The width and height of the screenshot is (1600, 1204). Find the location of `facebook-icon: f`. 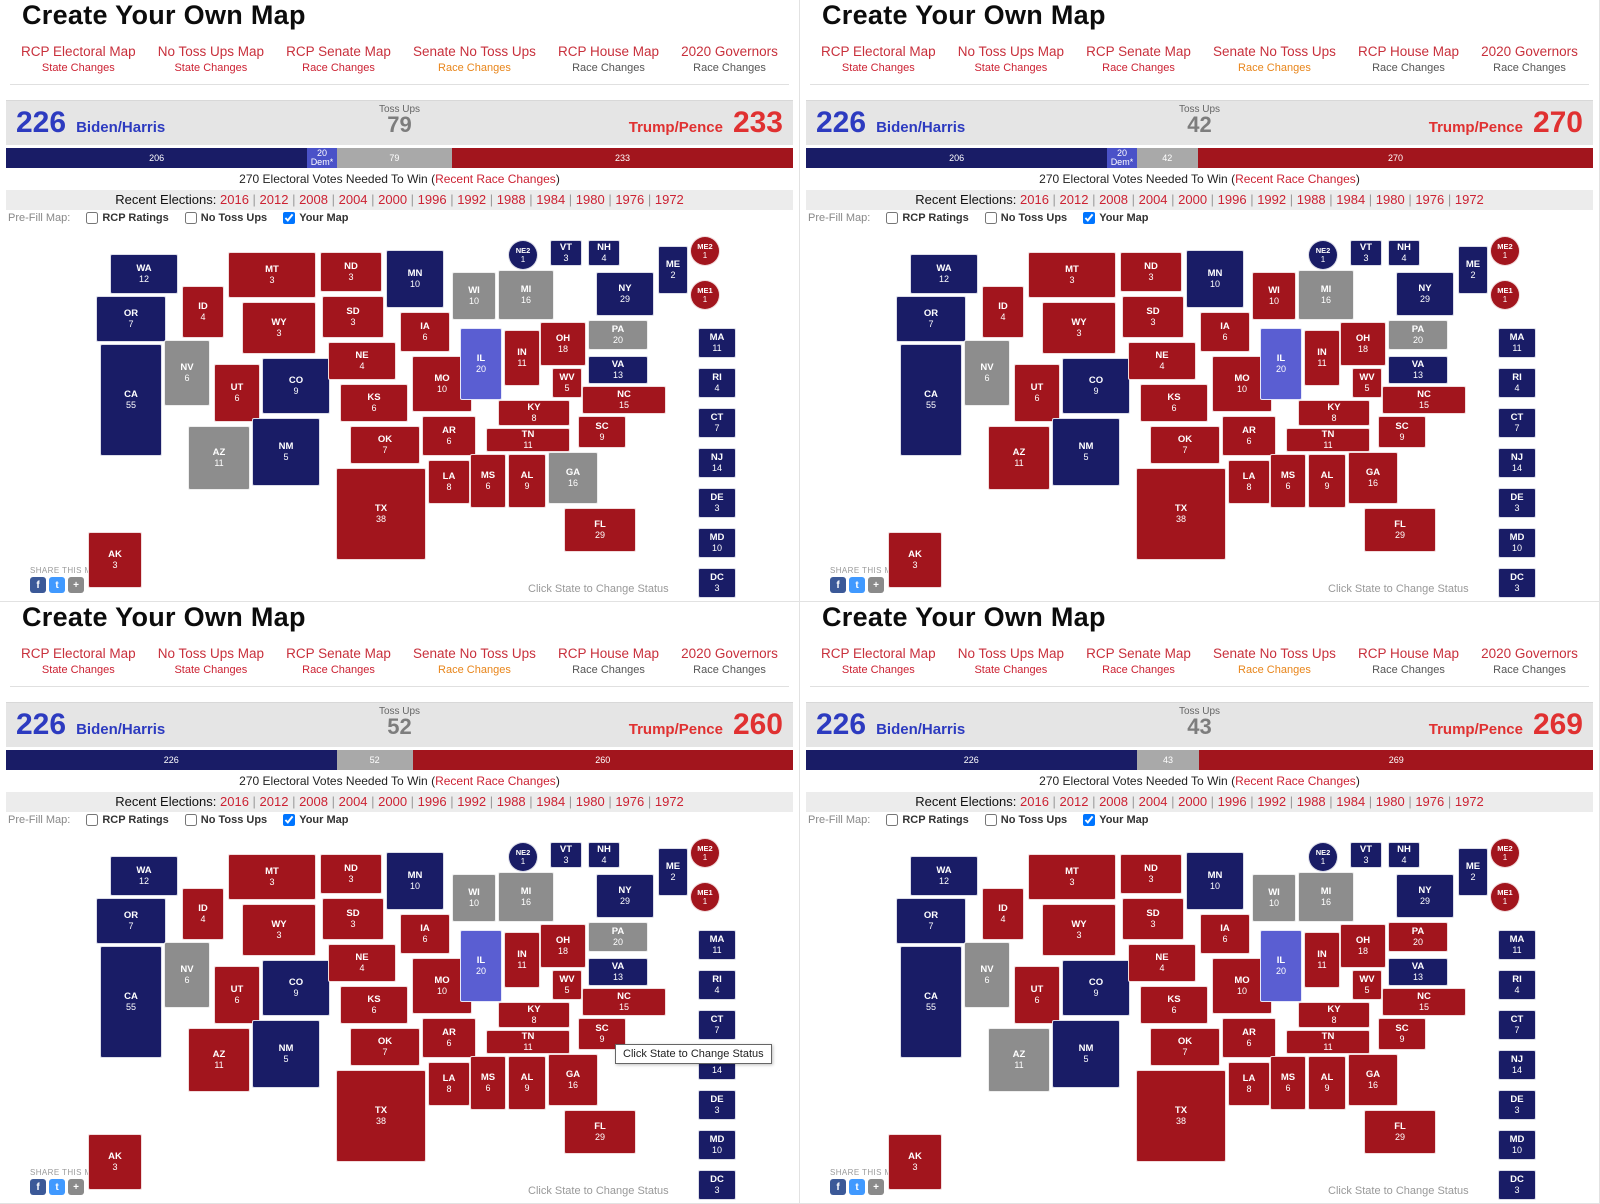

facebook-icon: f is located at coordinates (838, 585).